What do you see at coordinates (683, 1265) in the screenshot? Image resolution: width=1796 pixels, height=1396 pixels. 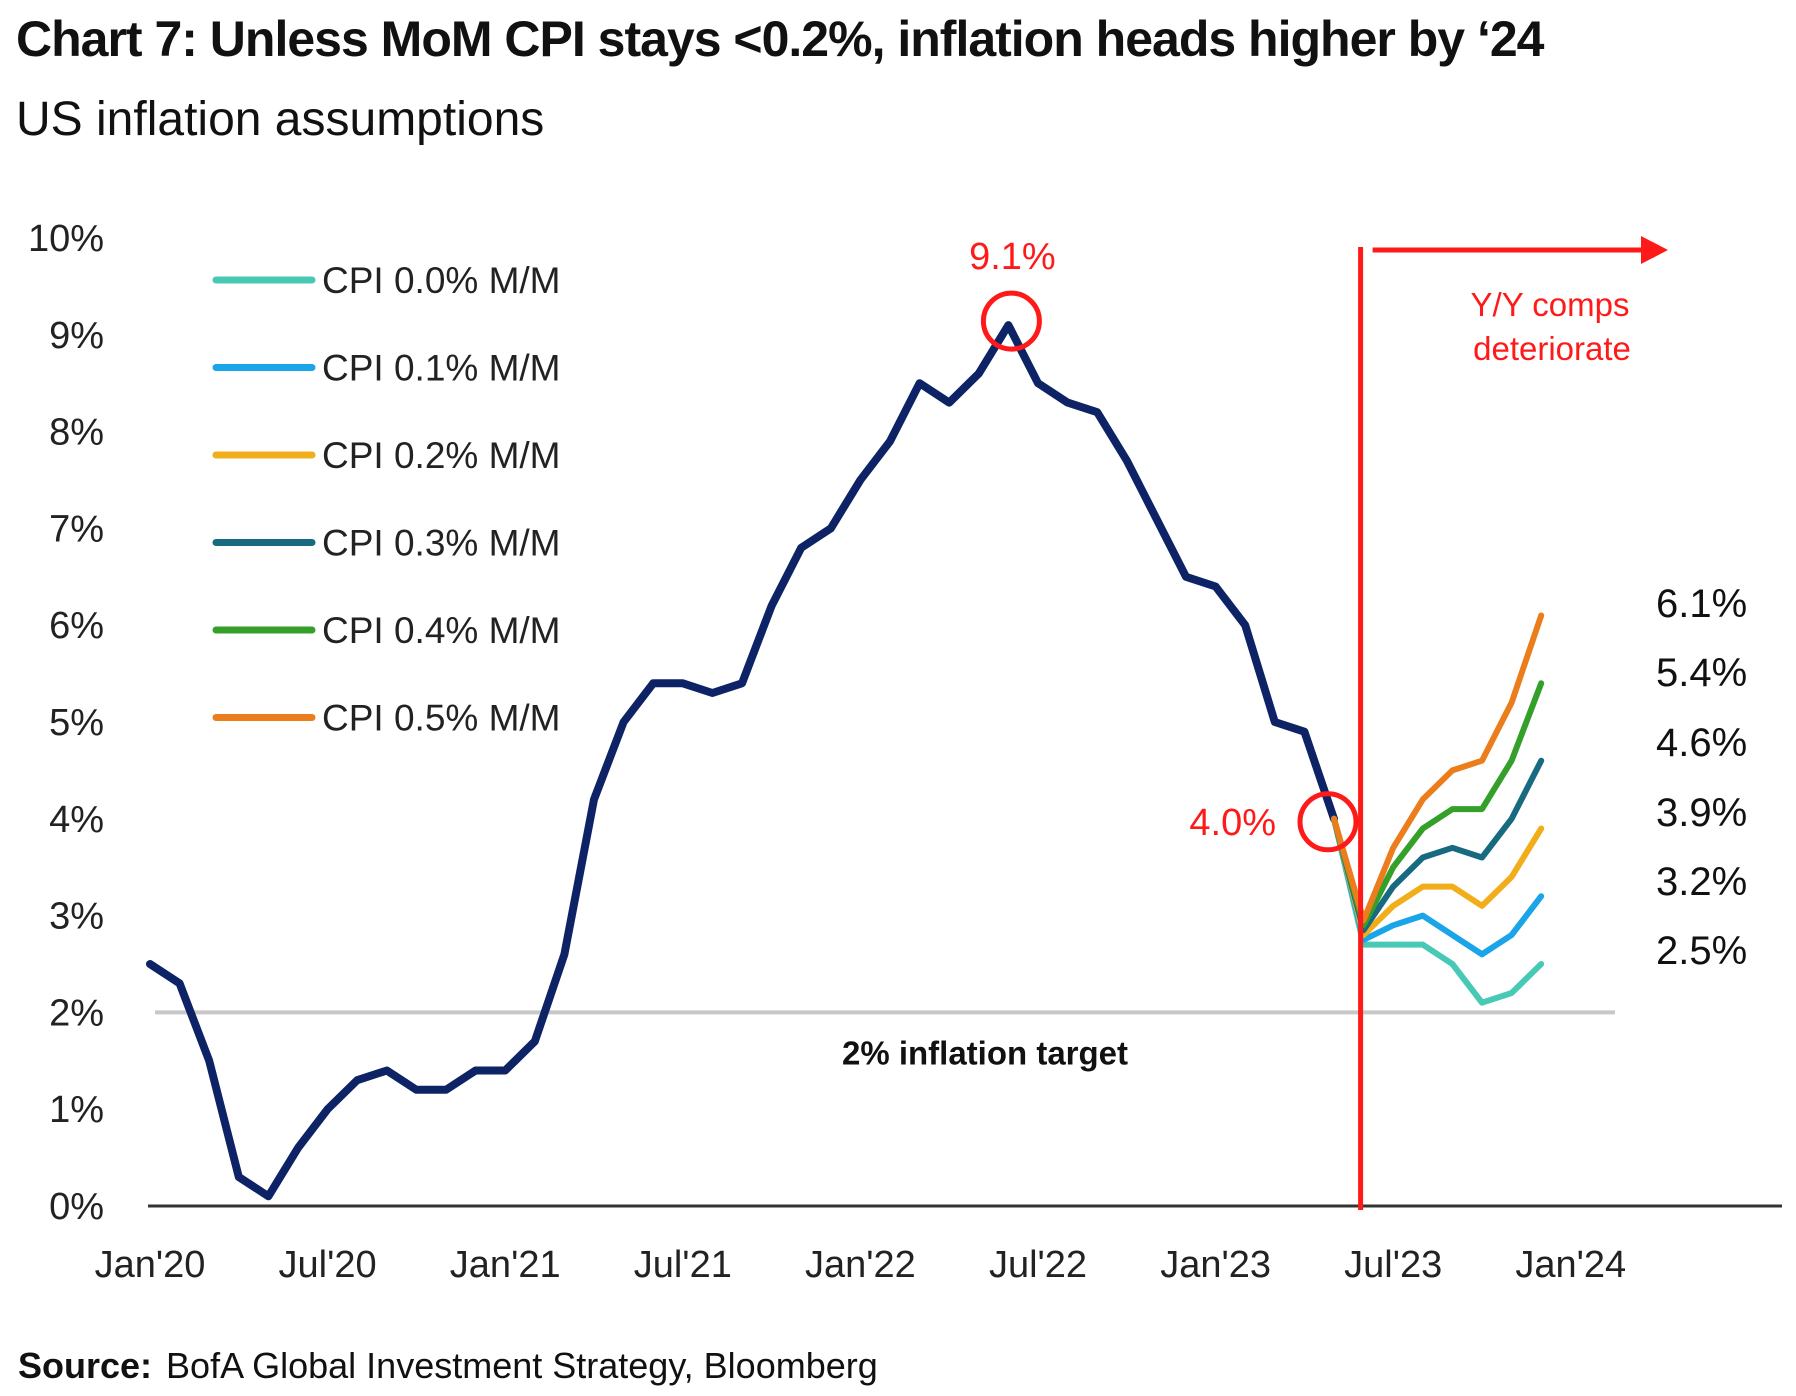 I see `x-tick-label: Jul'21` at bounding box center [683, 1265].